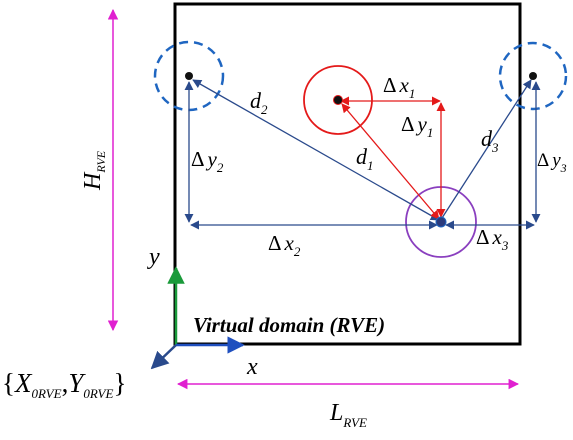  Describe the element at coordinates (289, 325) in the screenshot. I see `domain-title: Virtual domain (RVE)` at that location.